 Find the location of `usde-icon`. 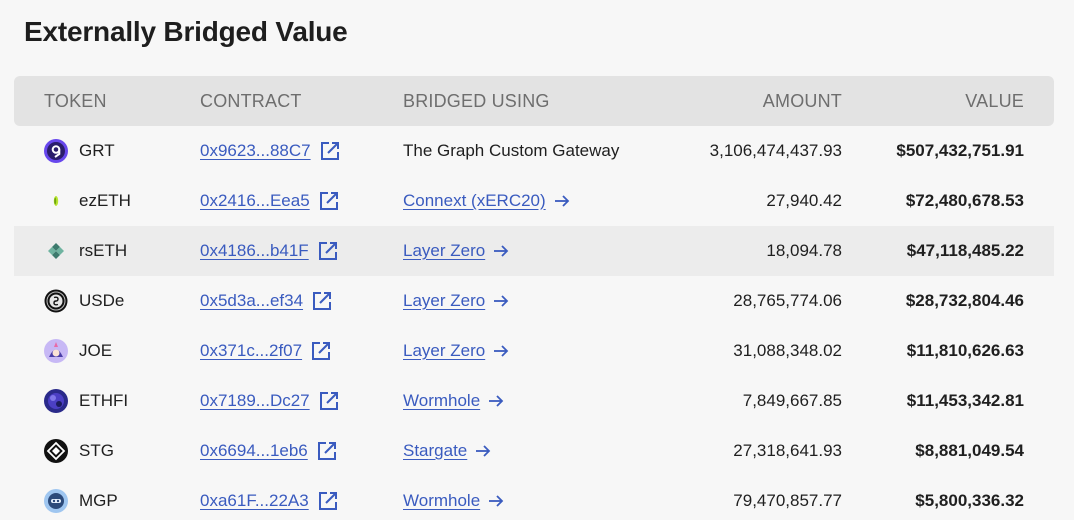

usde-icon is located at coordinates (56, 301).